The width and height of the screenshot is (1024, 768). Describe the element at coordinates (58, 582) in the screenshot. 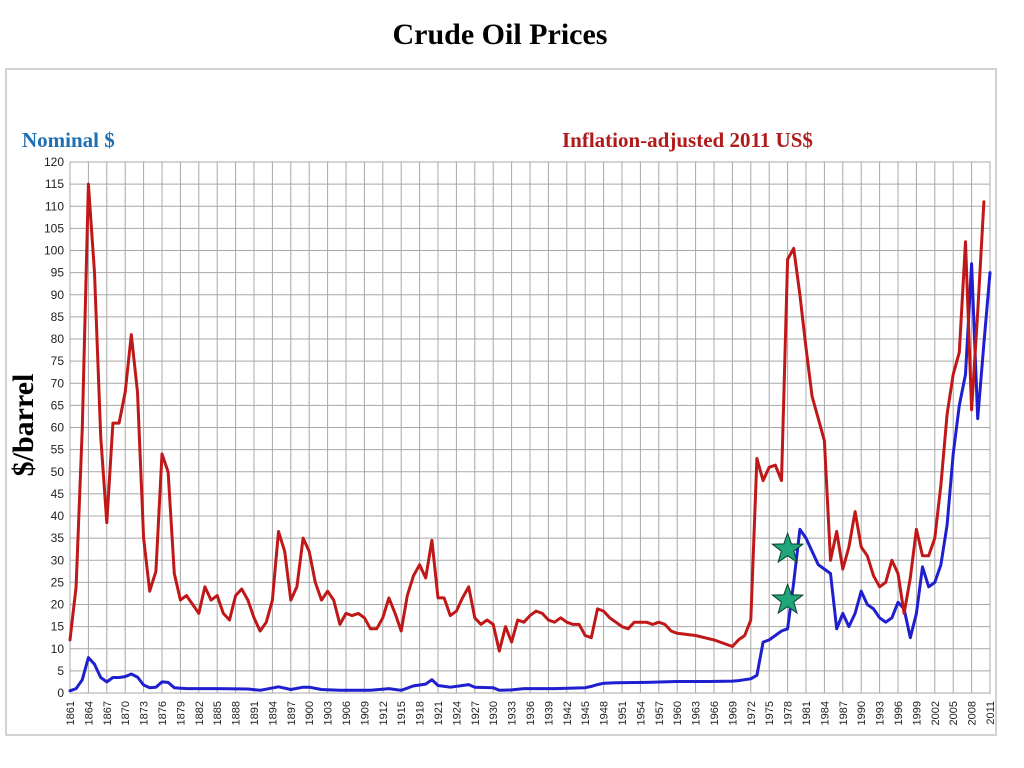

I see `y-tick-label: 25` at that location.